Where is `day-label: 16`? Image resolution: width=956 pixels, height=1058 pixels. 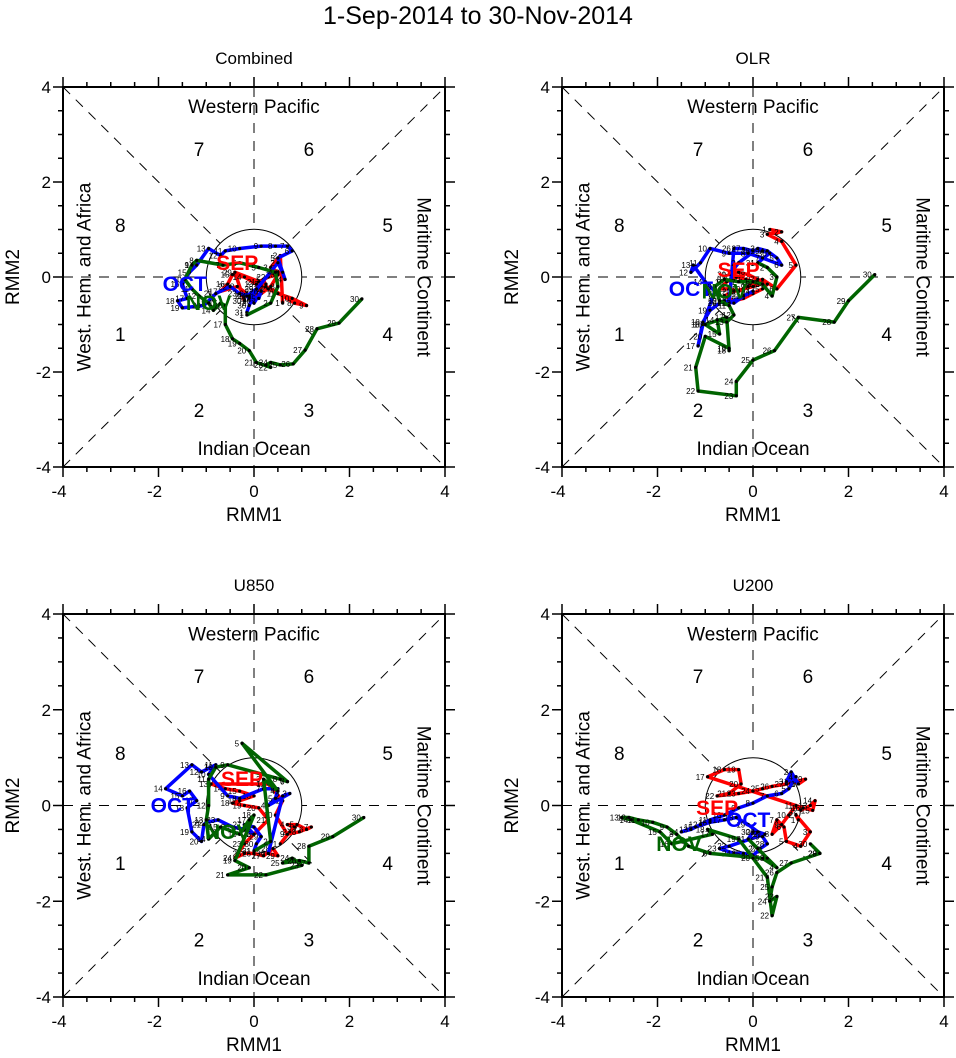
day-label: 16 is located at coordinates (217, 306).